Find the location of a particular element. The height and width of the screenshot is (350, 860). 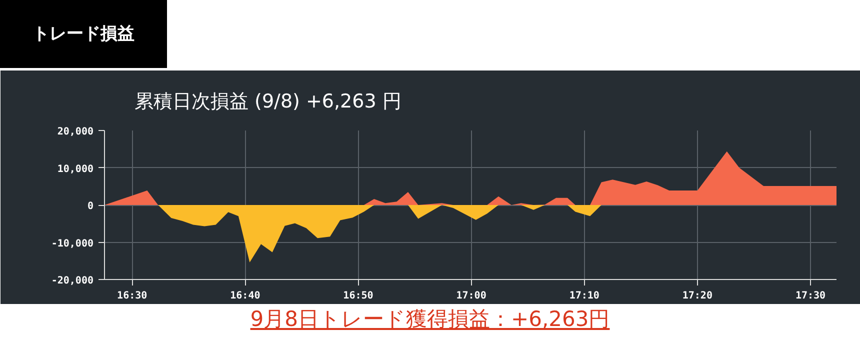

y-tick-label: 10,000 is located at coordinates (75, 169).